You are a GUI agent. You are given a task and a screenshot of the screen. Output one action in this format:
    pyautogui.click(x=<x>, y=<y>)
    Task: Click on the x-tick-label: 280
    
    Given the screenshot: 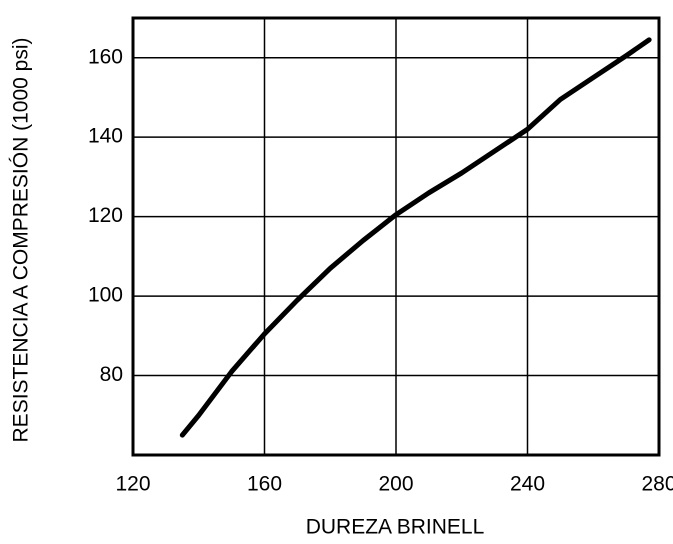 What is the action you would take?
    pyautogui.click(x=657, y=484)
    